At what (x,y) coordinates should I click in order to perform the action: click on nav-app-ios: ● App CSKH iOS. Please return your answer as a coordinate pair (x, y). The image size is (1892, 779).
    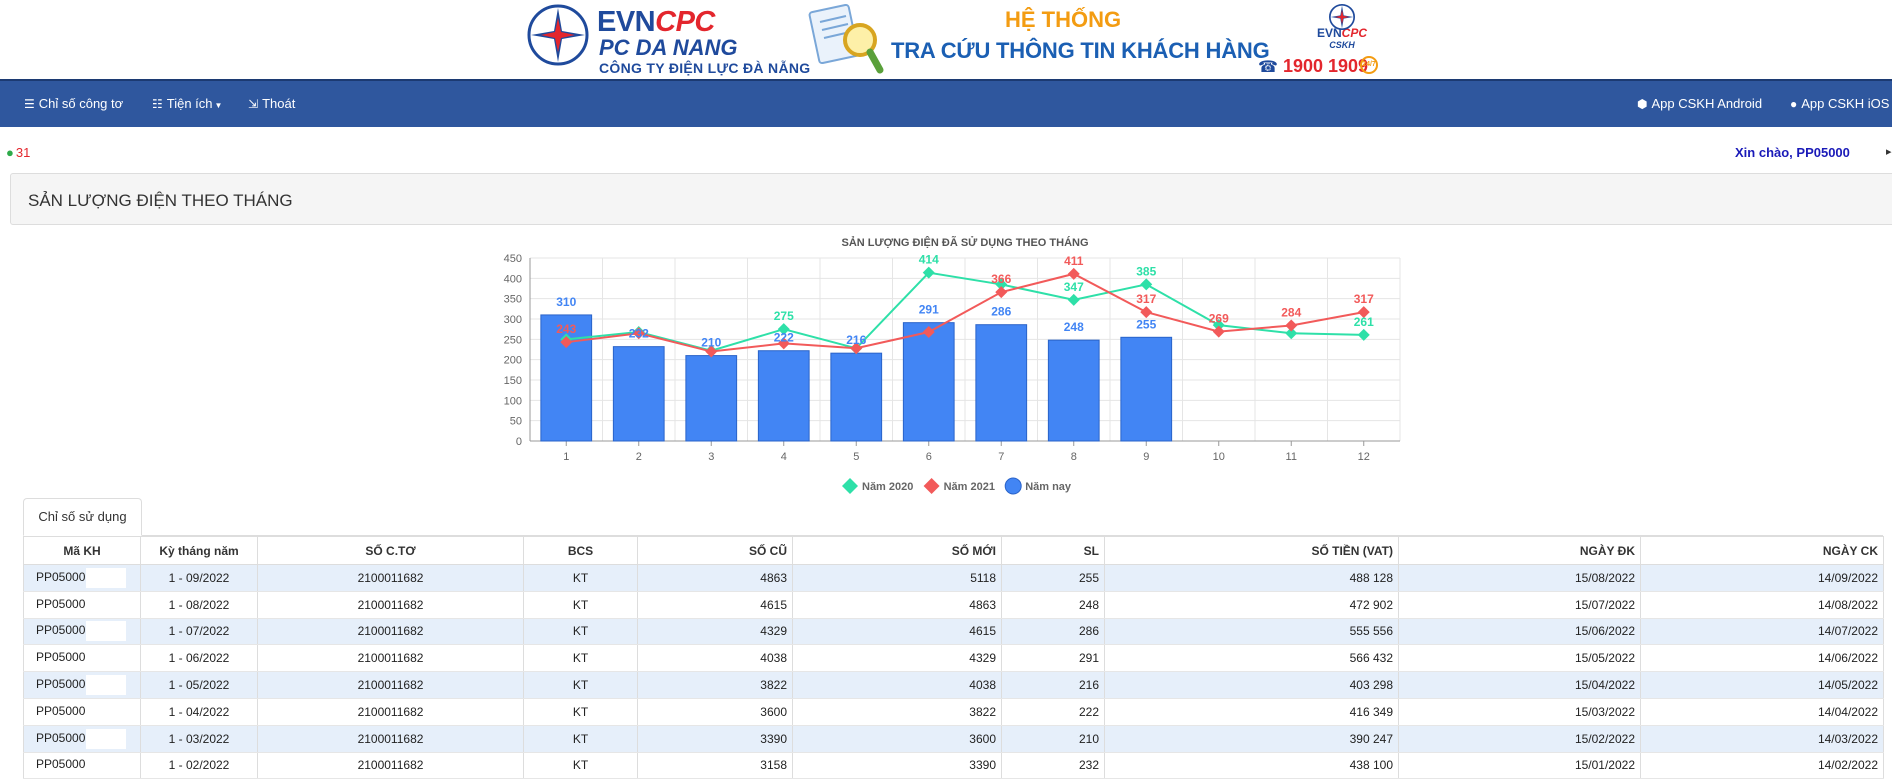
    Looking at the image, I should click on (1839, 104).